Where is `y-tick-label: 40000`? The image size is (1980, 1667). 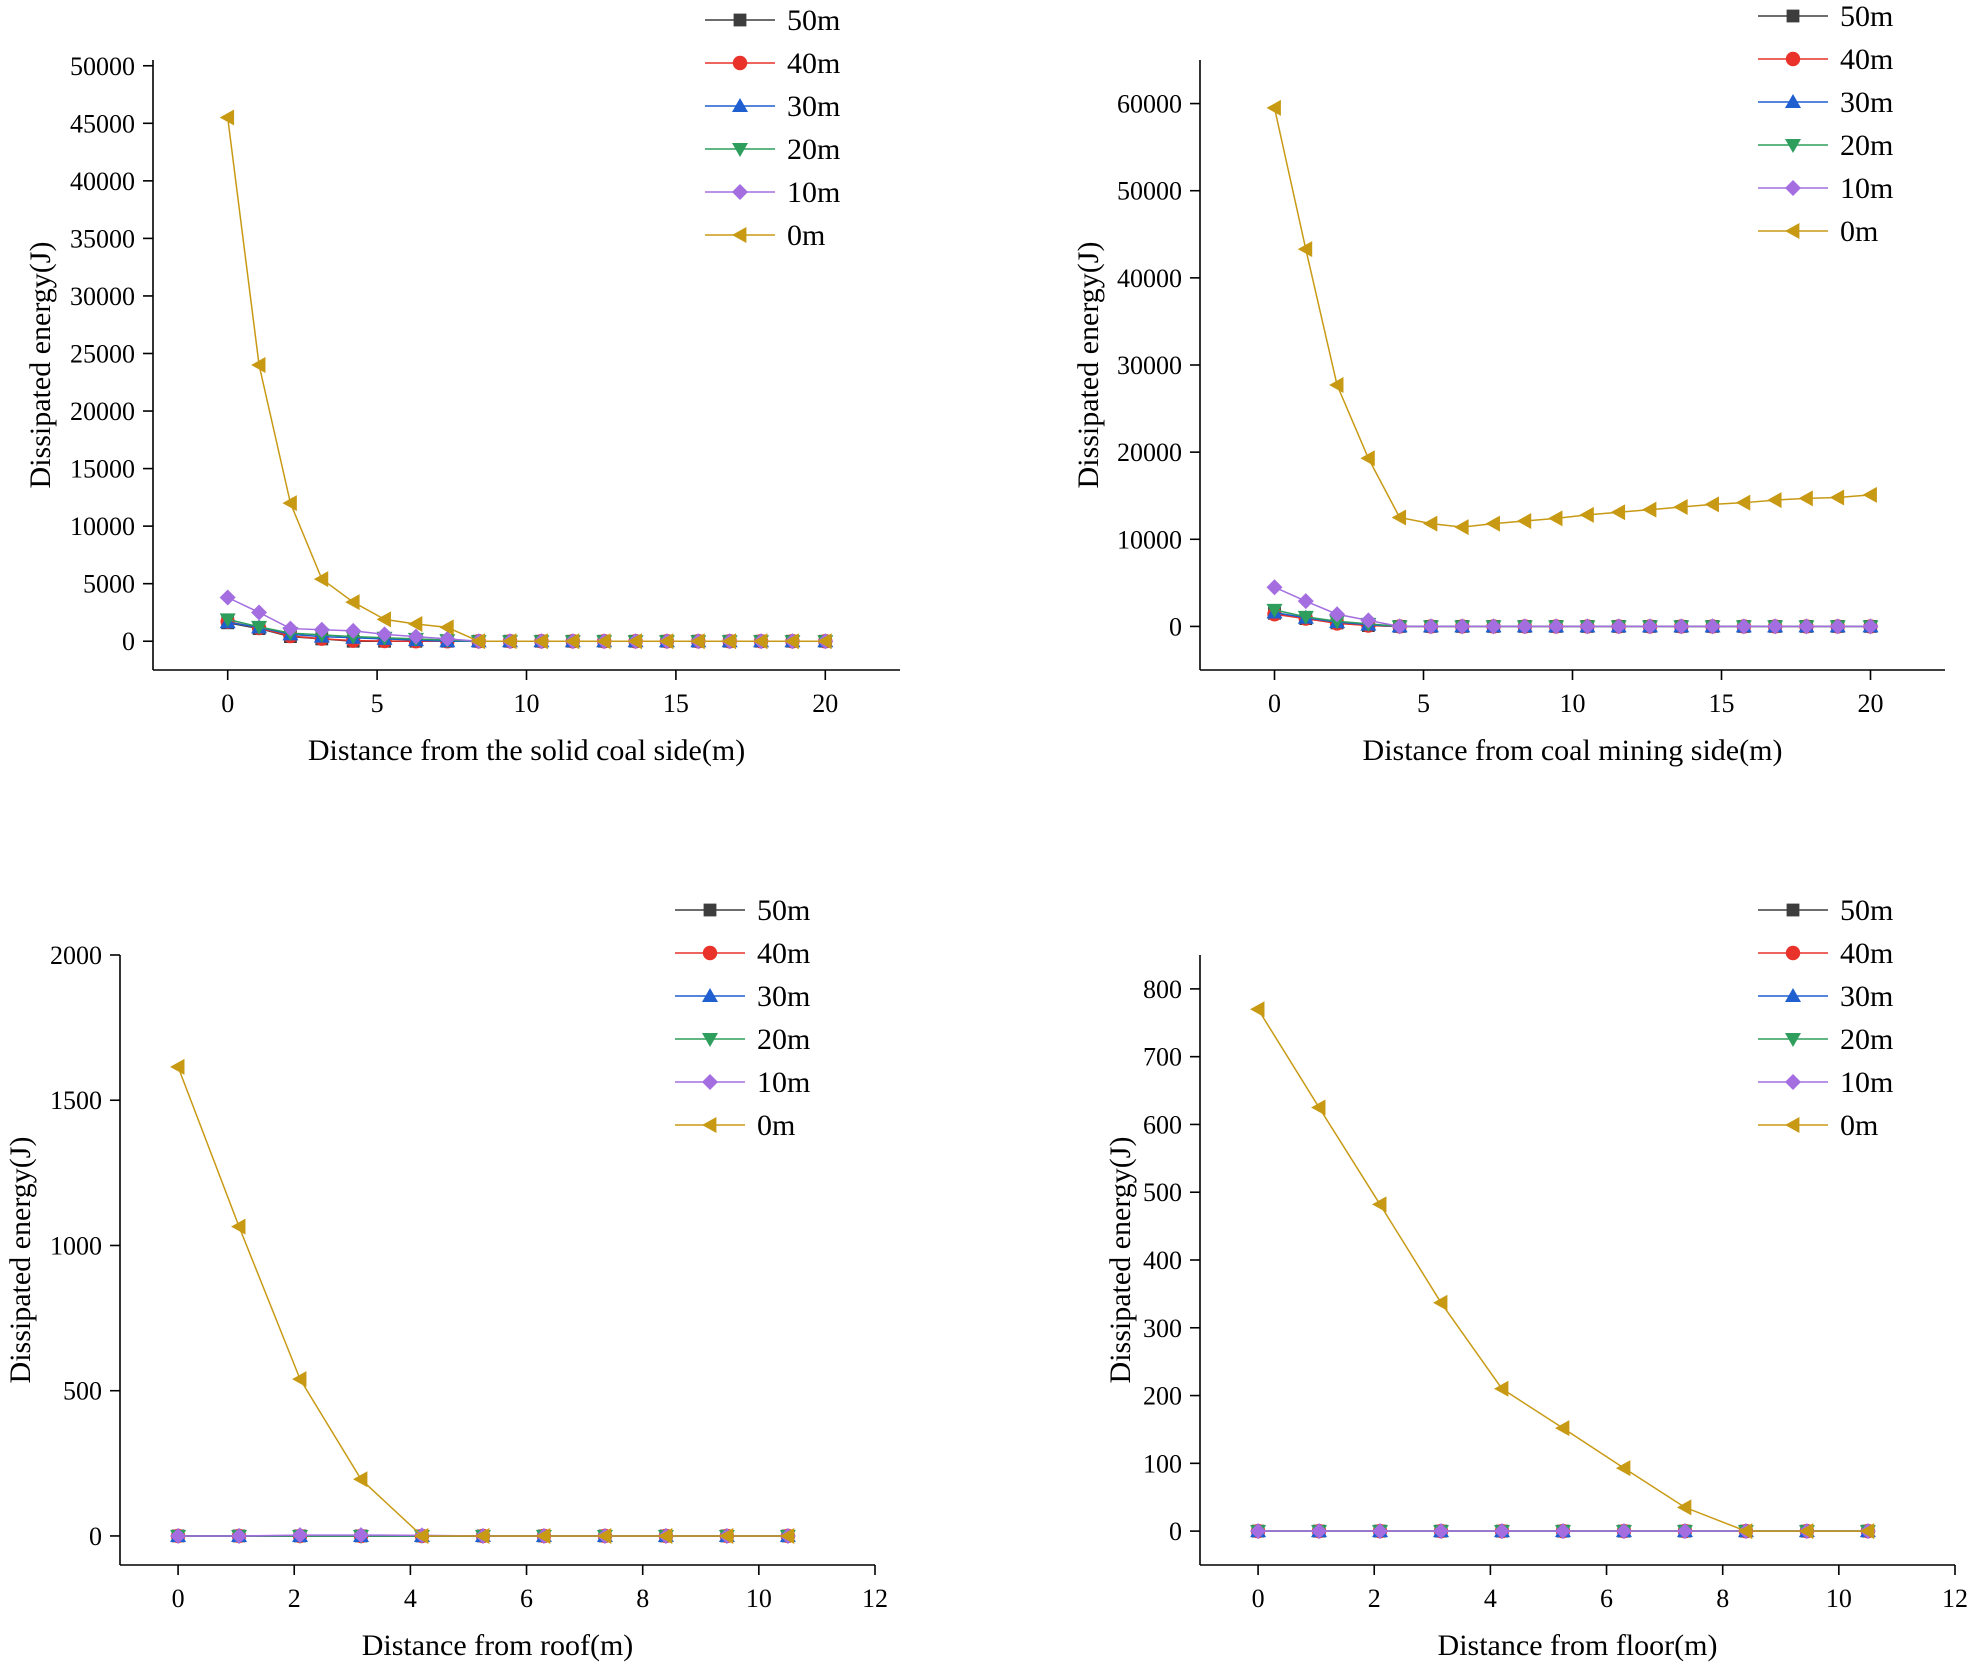
y-tick-label: 40000 is located at coordinates (1149, 278).